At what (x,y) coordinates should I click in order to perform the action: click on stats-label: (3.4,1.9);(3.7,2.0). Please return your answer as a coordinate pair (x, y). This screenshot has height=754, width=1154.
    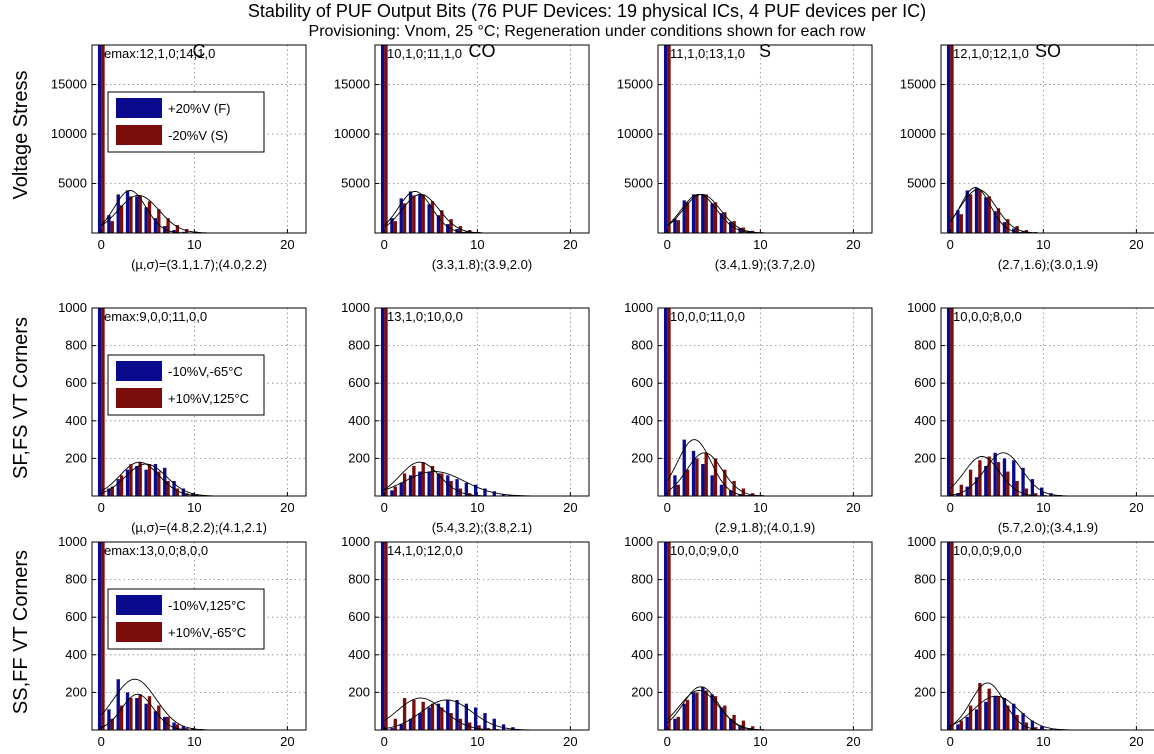
    Looking at the image, I should click on (765, 264).